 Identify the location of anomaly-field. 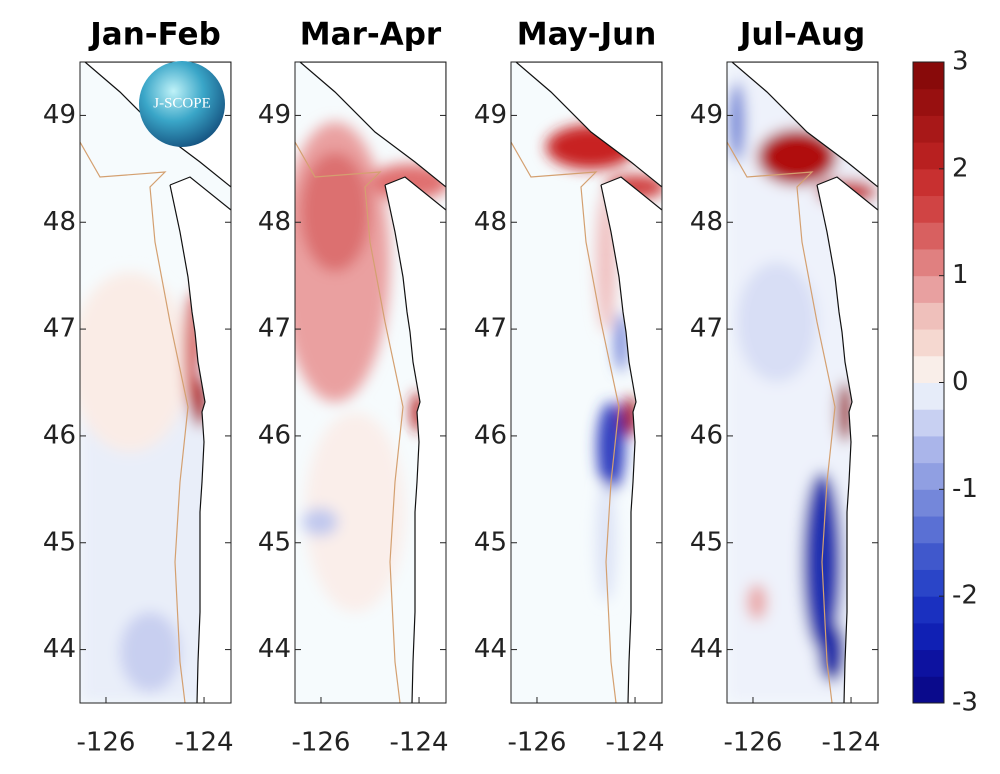
(370, 367).